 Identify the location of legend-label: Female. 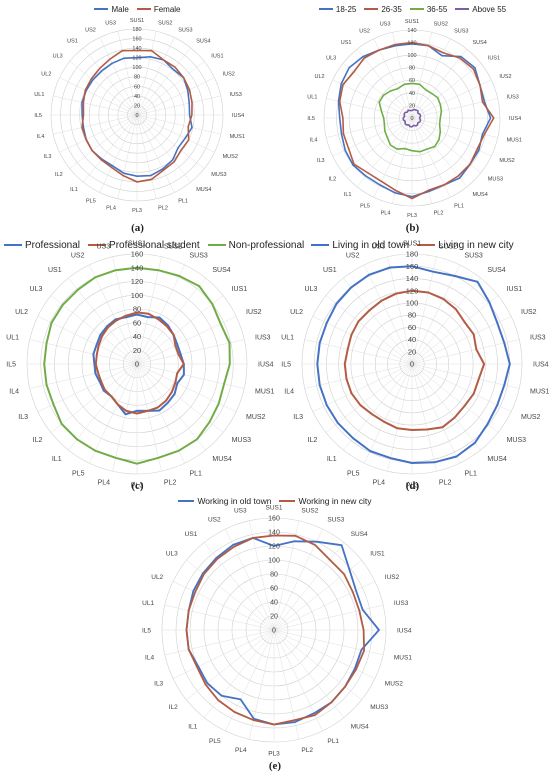
(167, 9).